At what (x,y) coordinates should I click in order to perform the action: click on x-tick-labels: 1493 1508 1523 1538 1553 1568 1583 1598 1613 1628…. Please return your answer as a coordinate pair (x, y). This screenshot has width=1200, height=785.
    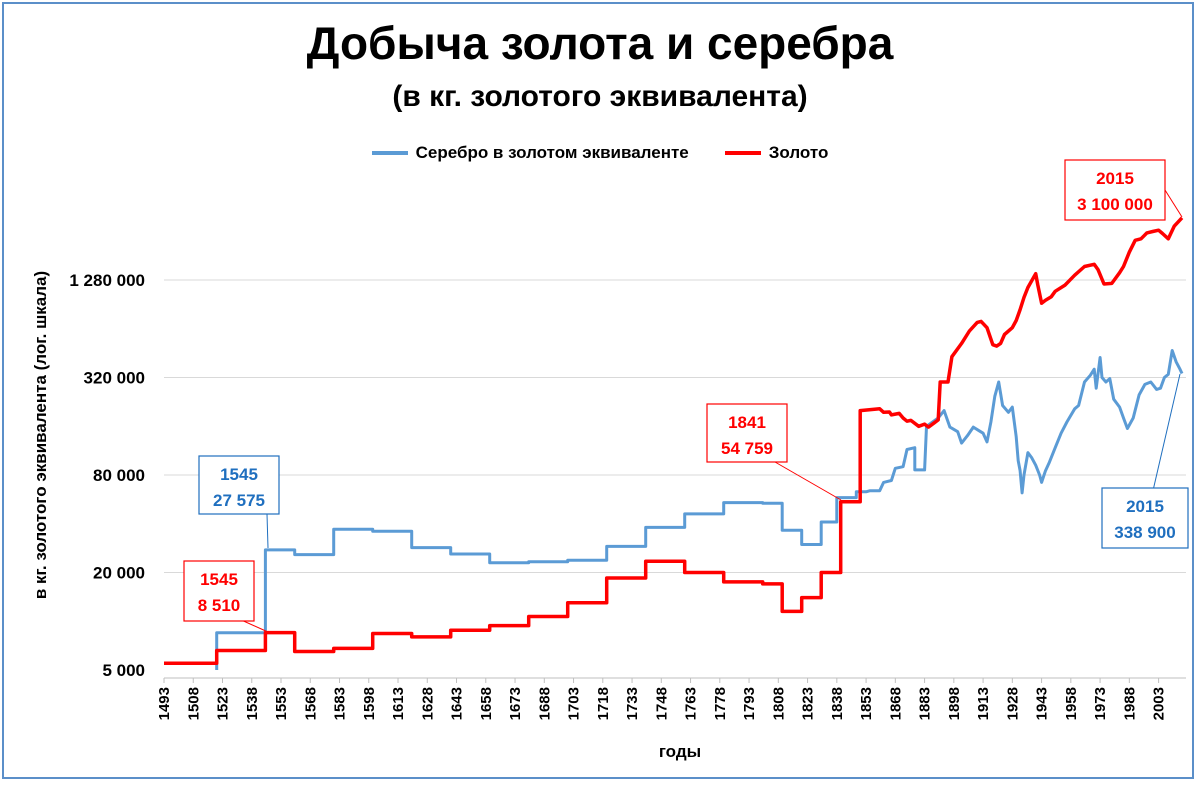
    Looking at the image, I should click on (662, 699).